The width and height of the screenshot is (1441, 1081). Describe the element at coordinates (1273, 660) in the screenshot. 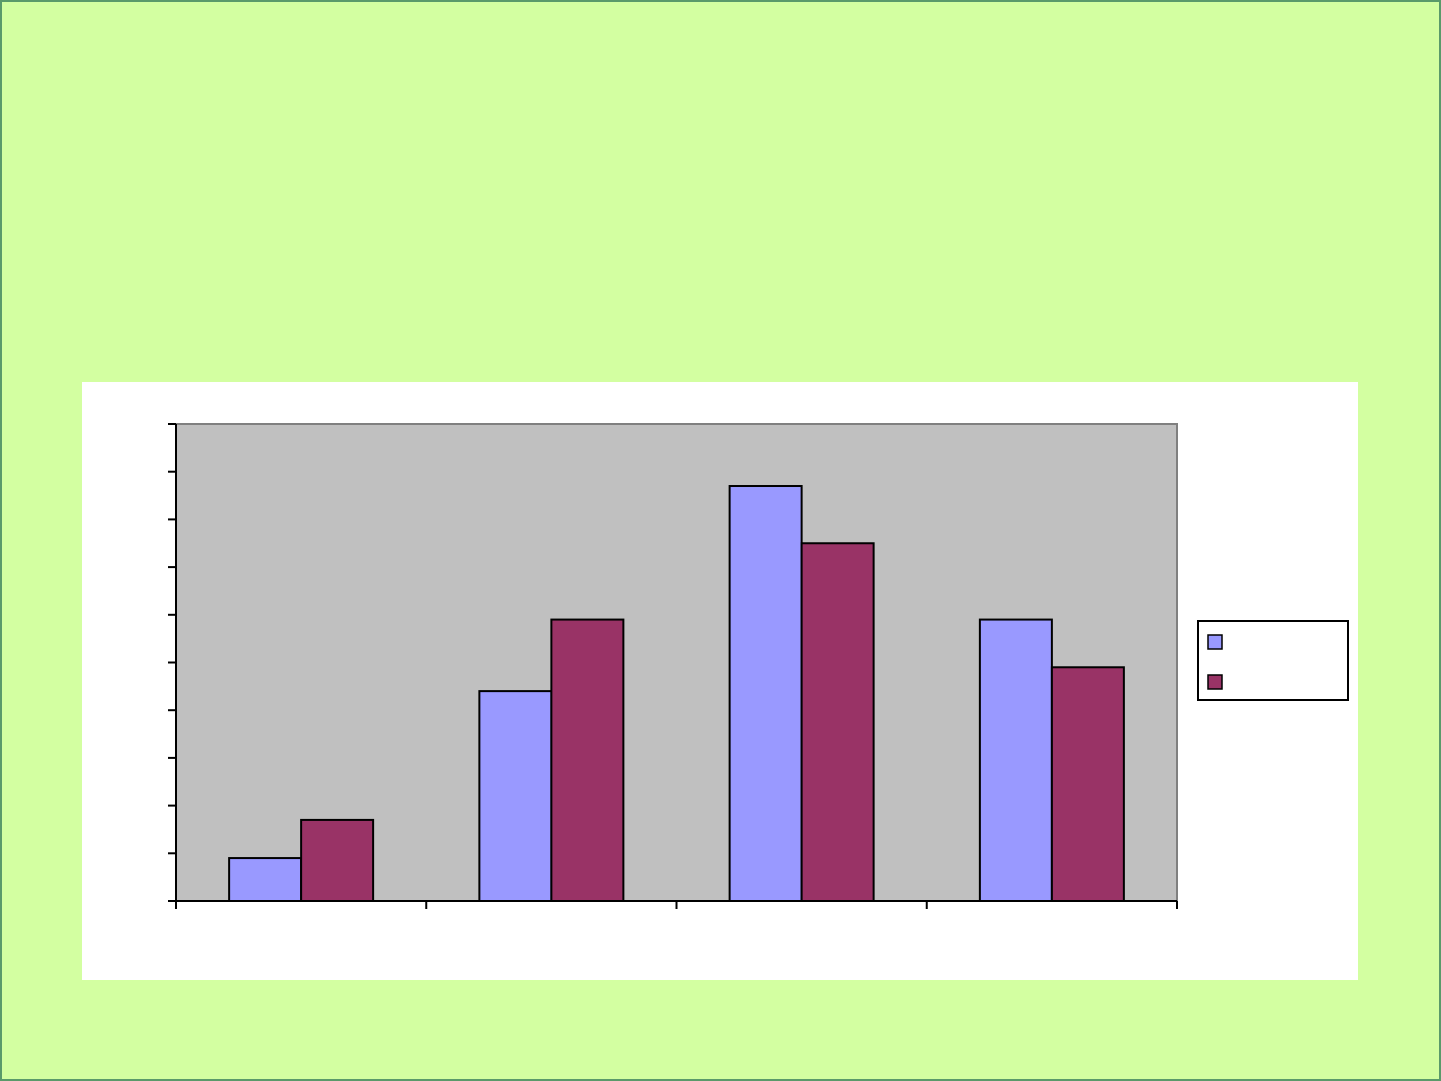

I see `legend` at that location.